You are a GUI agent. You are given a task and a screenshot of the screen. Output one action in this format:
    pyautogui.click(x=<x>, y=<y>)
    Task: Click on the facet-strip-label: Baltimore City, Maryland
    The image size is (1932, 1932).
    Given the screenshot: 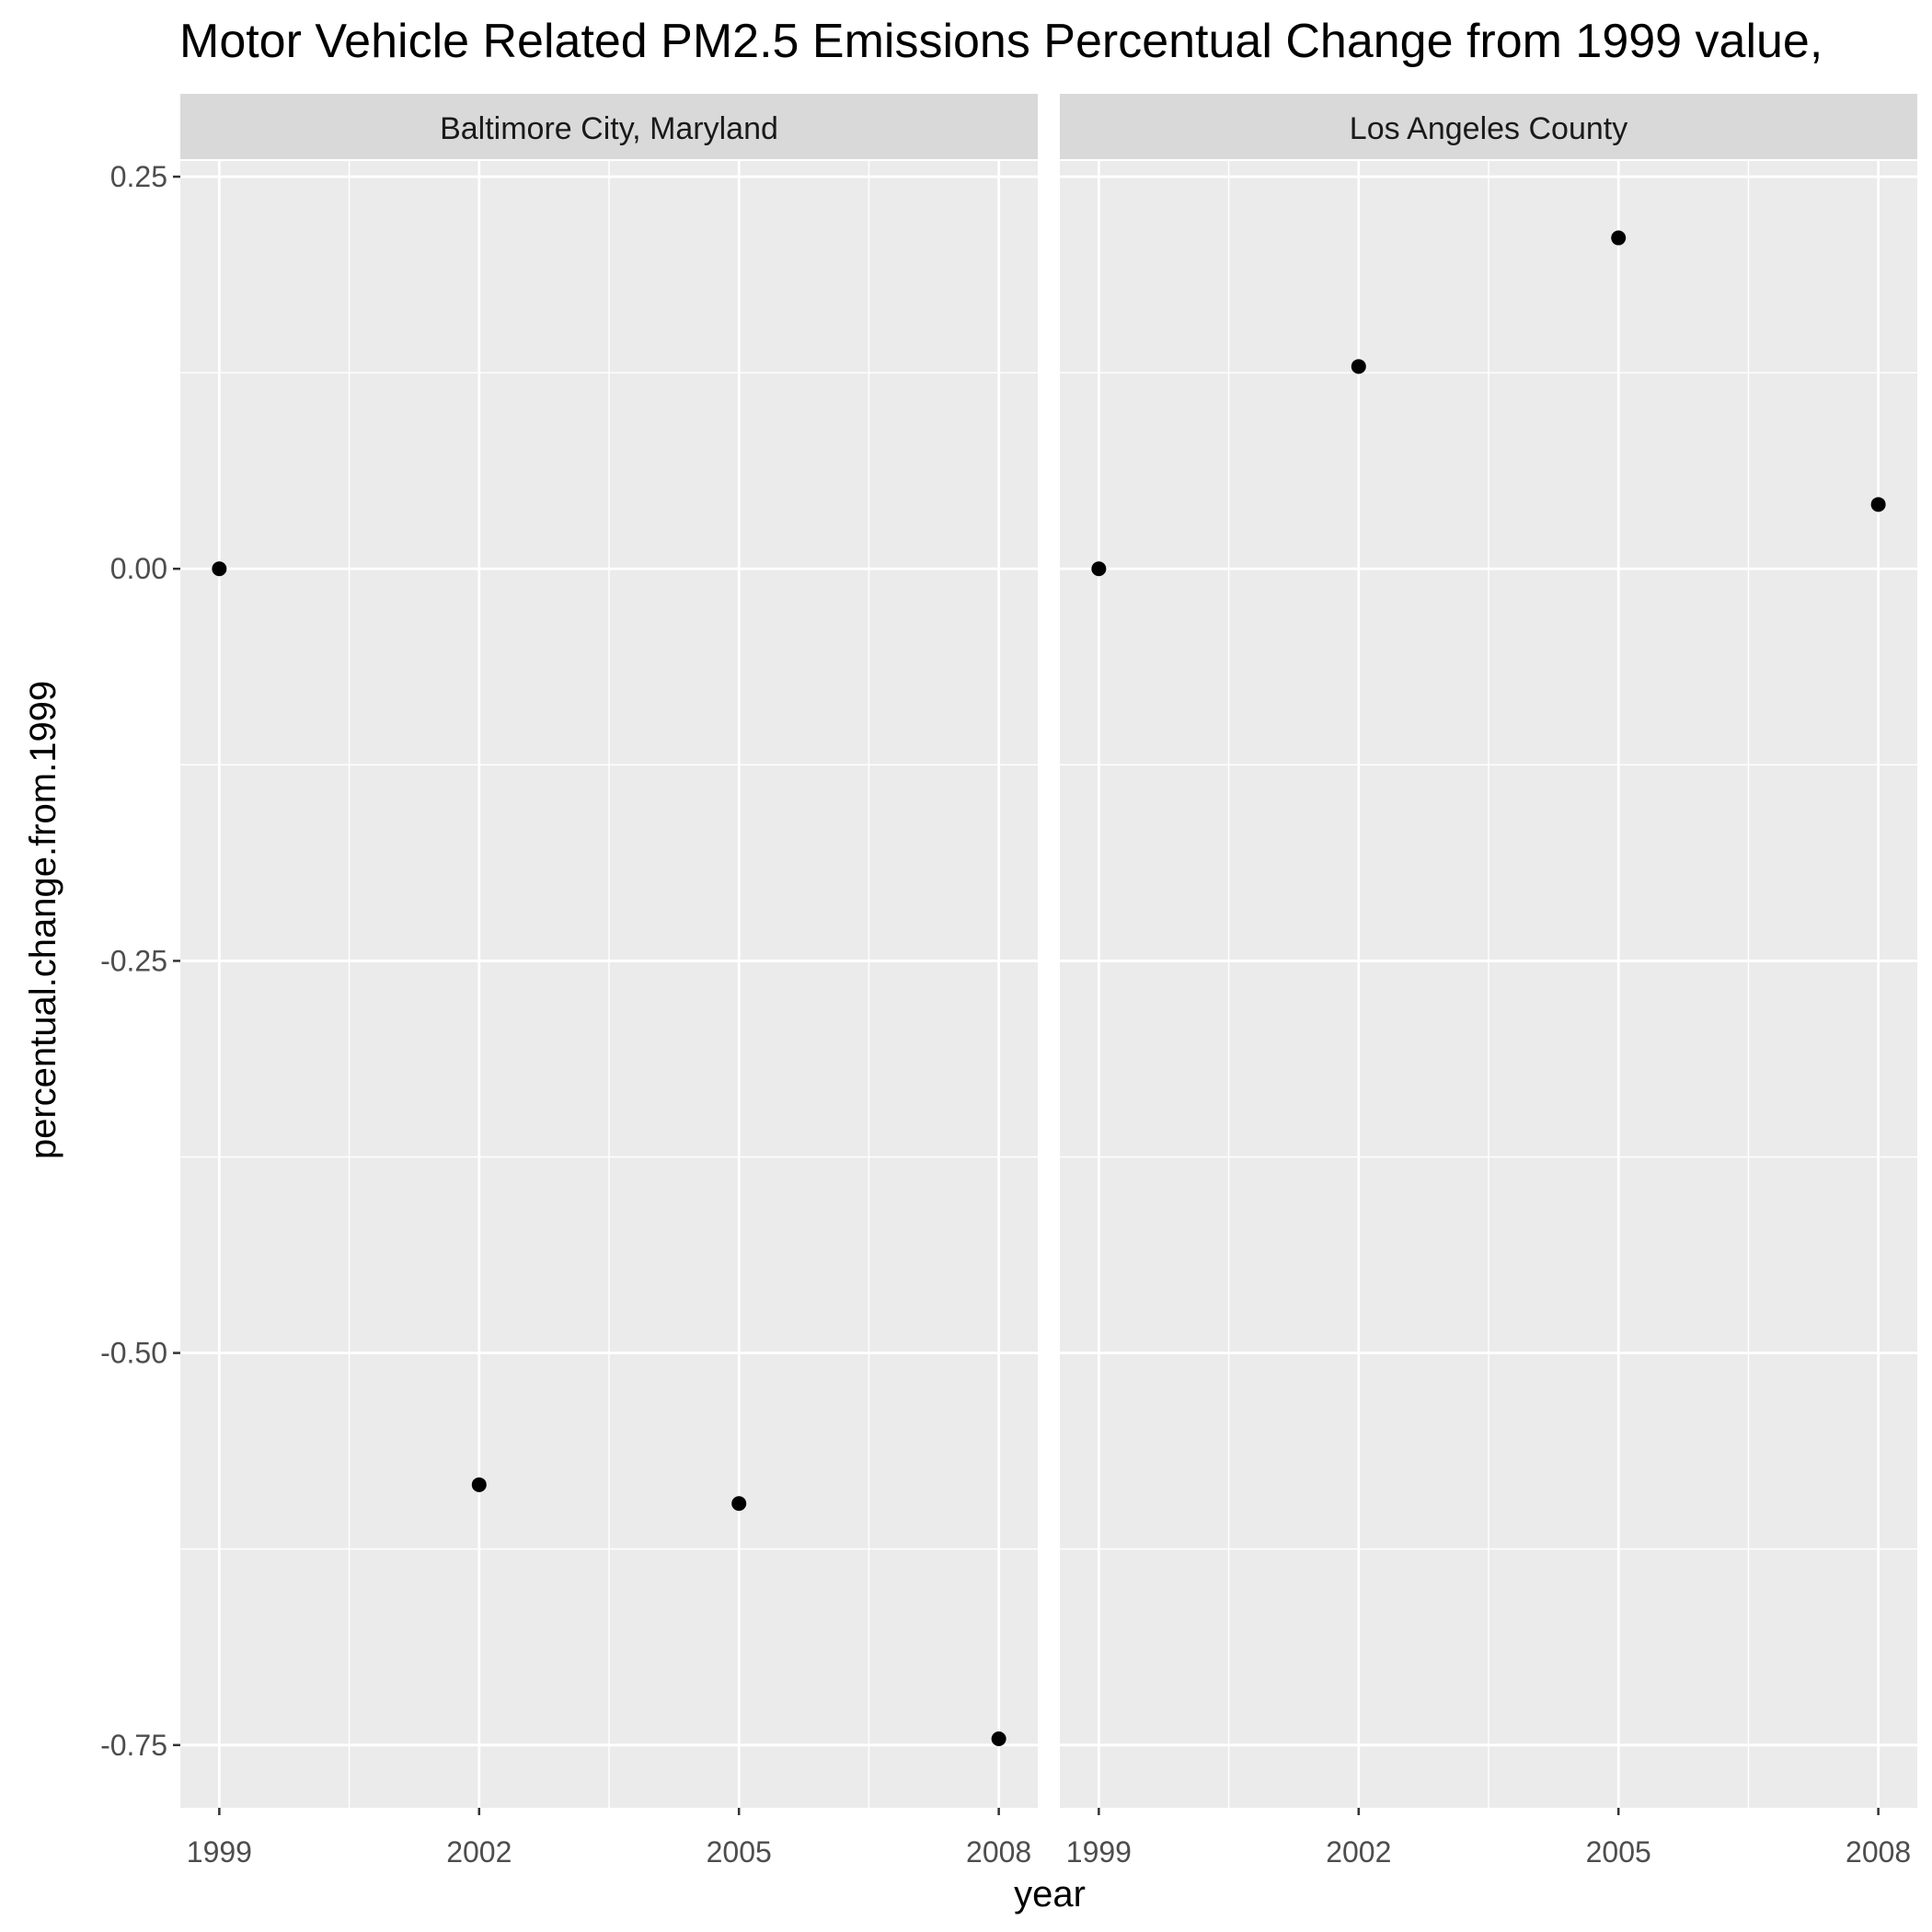 What is the action you would take?
    pyautogui.click(x=609, y=128)
    